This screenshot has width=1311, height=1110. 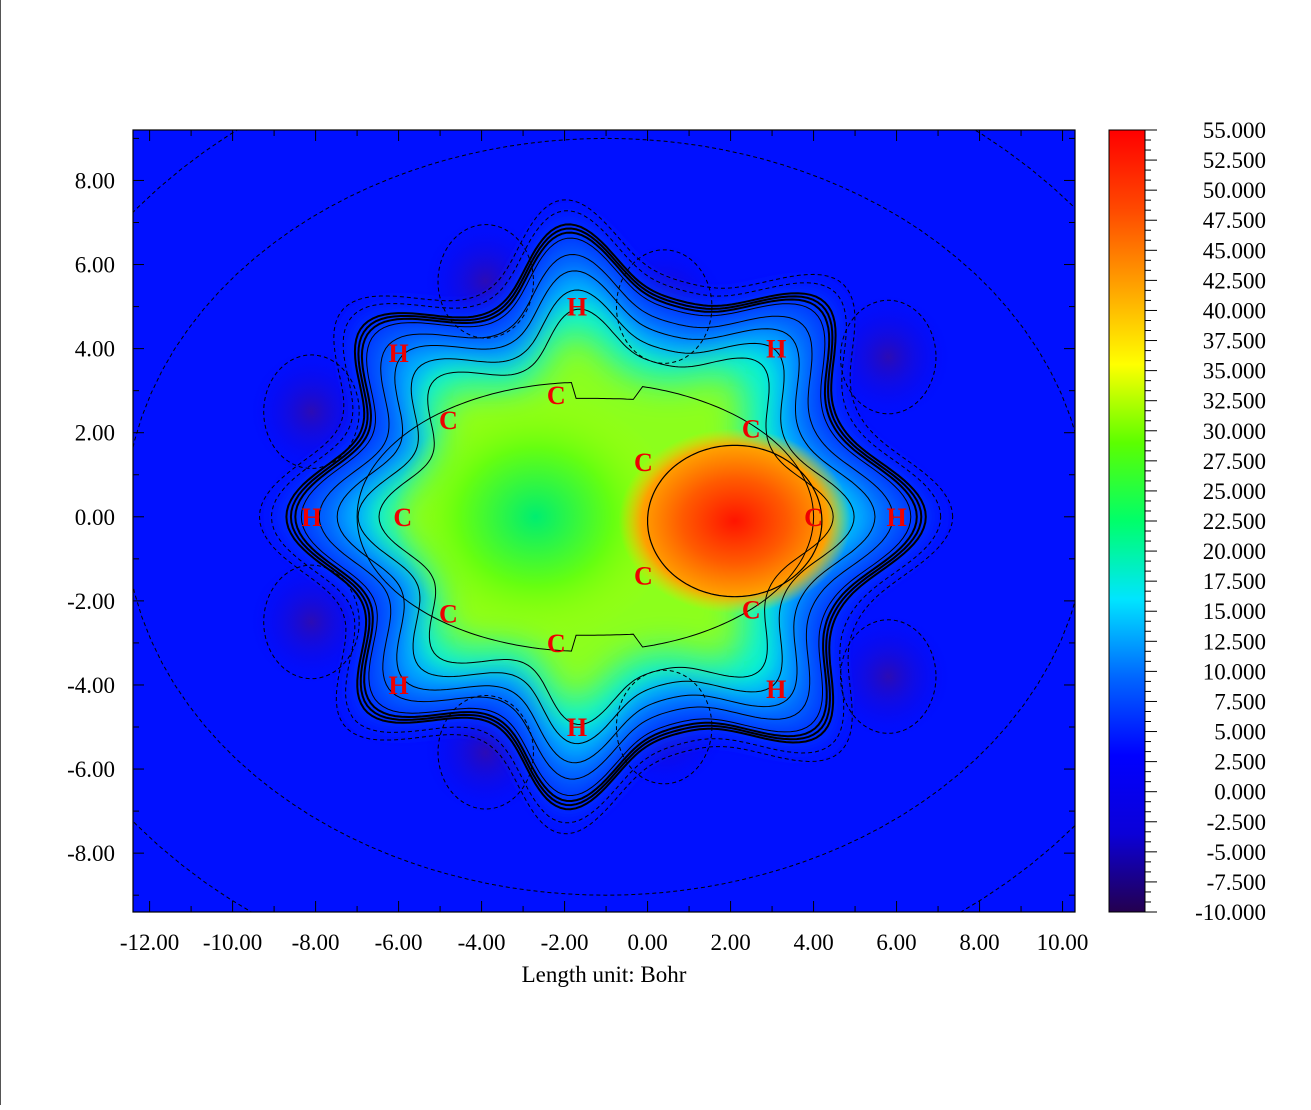 I want to click on x-tick-label: -8.00, so click(x=316, y=942).